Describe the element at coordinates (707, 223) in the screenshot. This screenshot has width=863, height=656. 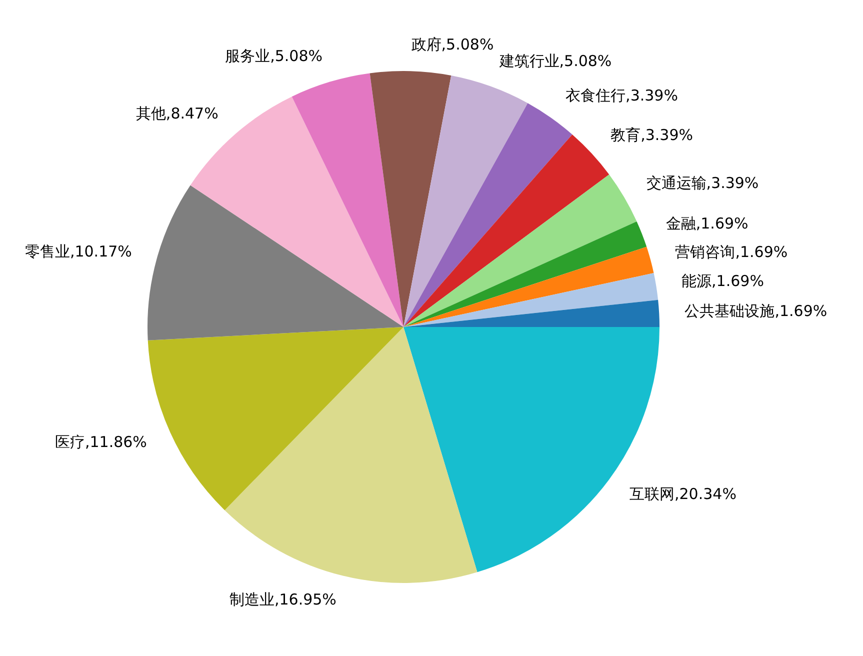
I see `slice-label: 金融,1.69%` at that location.